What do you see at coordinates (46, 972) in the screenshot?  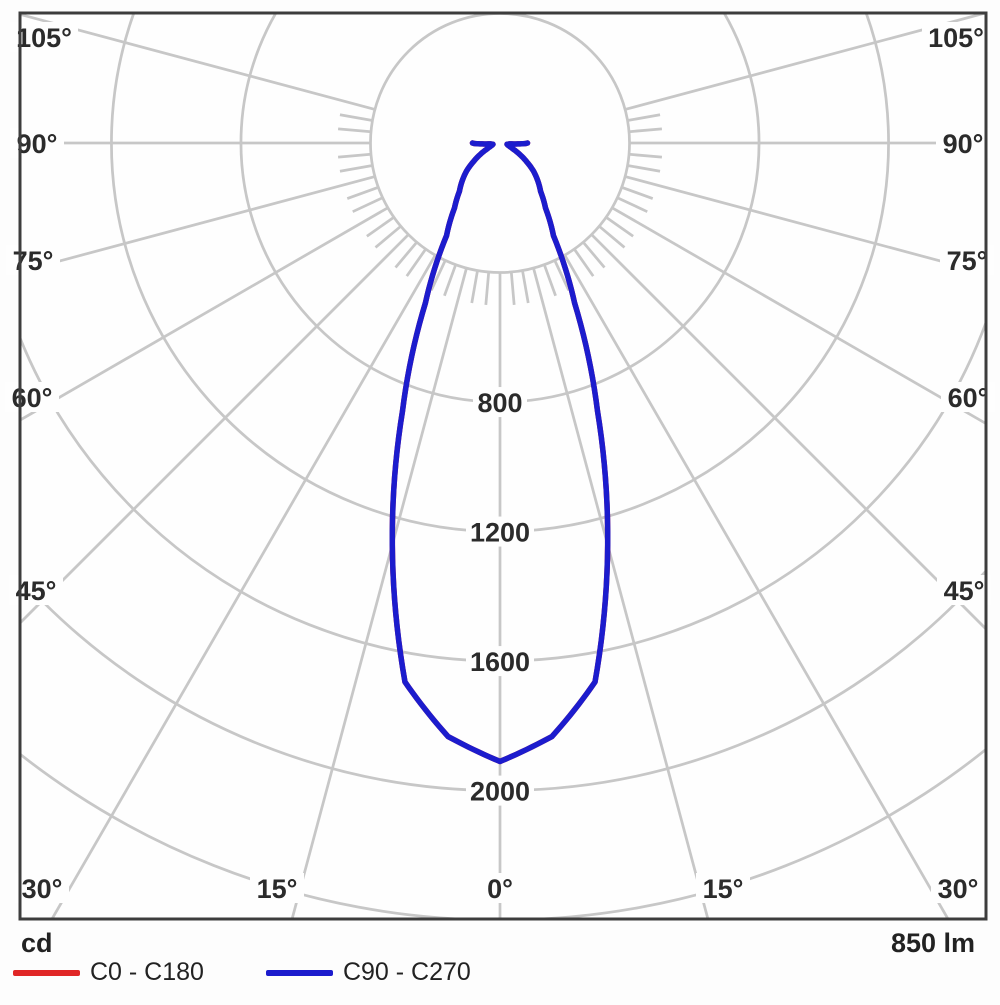 I see `legend-line-red` at bounding box center [46, 972].